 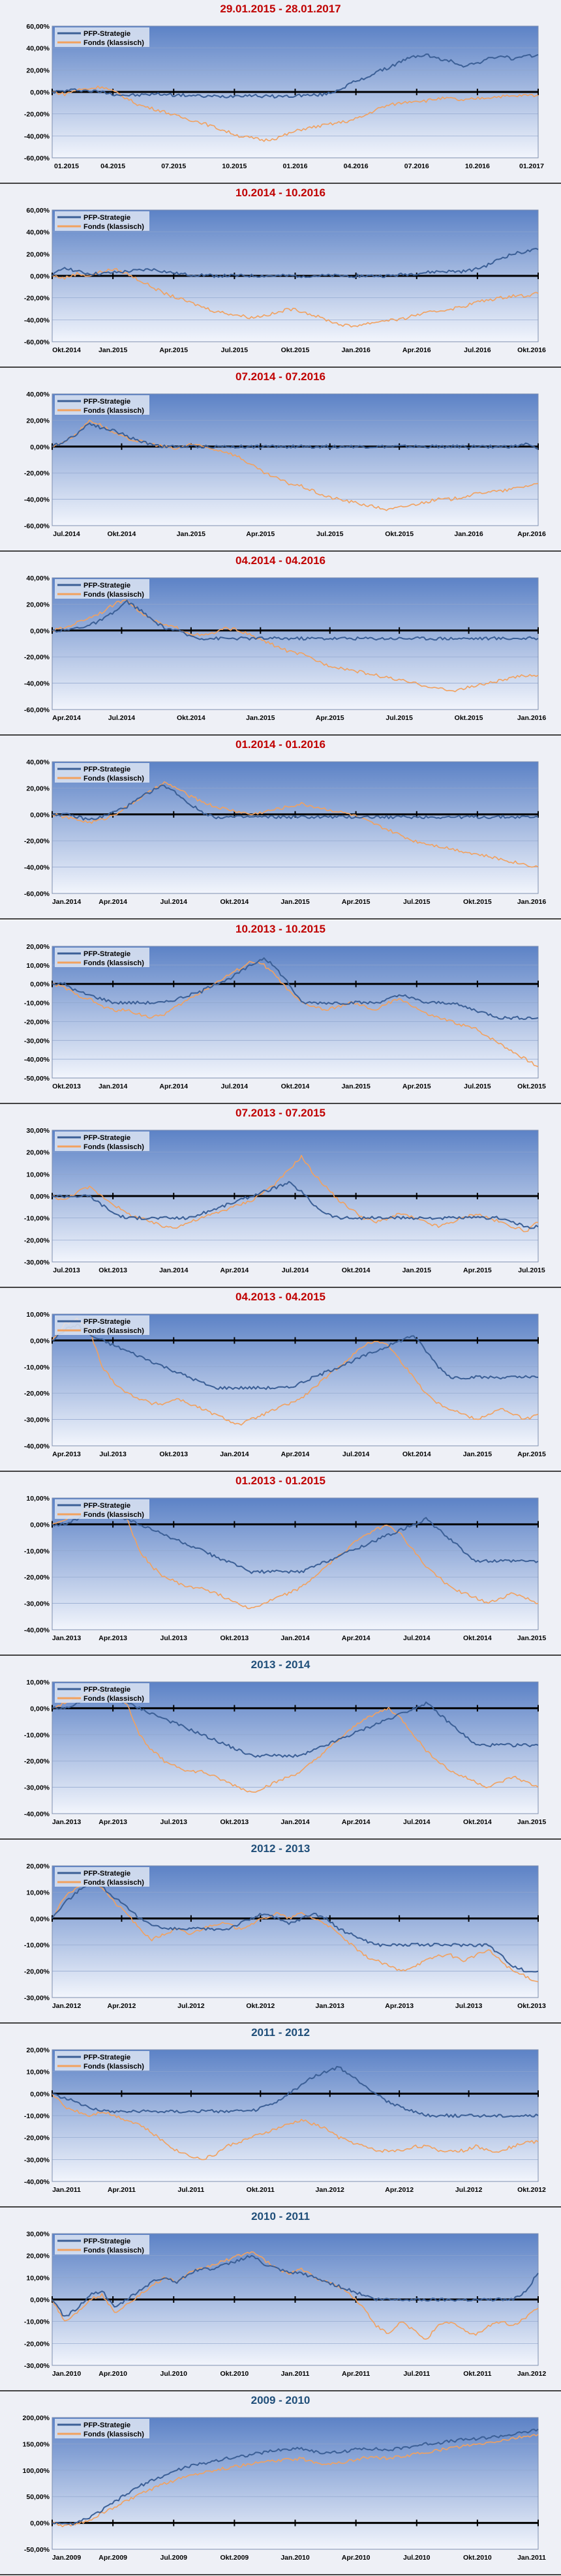 I want to click on x-tick-label: 10.2015, so click(x=234, y=166).